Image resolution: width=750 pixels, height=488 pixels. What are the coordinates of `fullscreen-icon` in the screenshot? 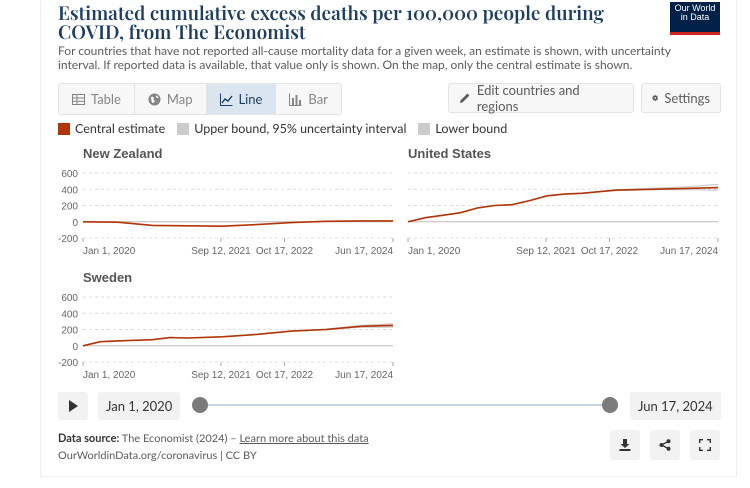 It's located at (705, 445).